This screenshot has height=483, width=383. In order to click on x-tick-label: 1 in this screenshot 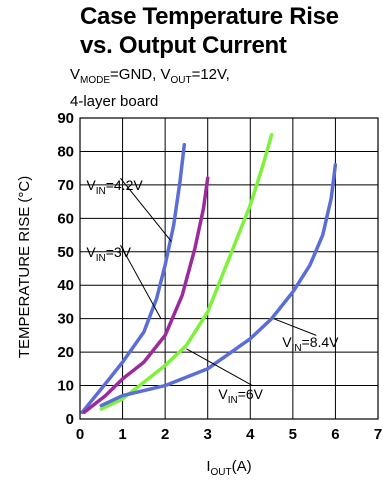, I will do `click(122, 434)`.